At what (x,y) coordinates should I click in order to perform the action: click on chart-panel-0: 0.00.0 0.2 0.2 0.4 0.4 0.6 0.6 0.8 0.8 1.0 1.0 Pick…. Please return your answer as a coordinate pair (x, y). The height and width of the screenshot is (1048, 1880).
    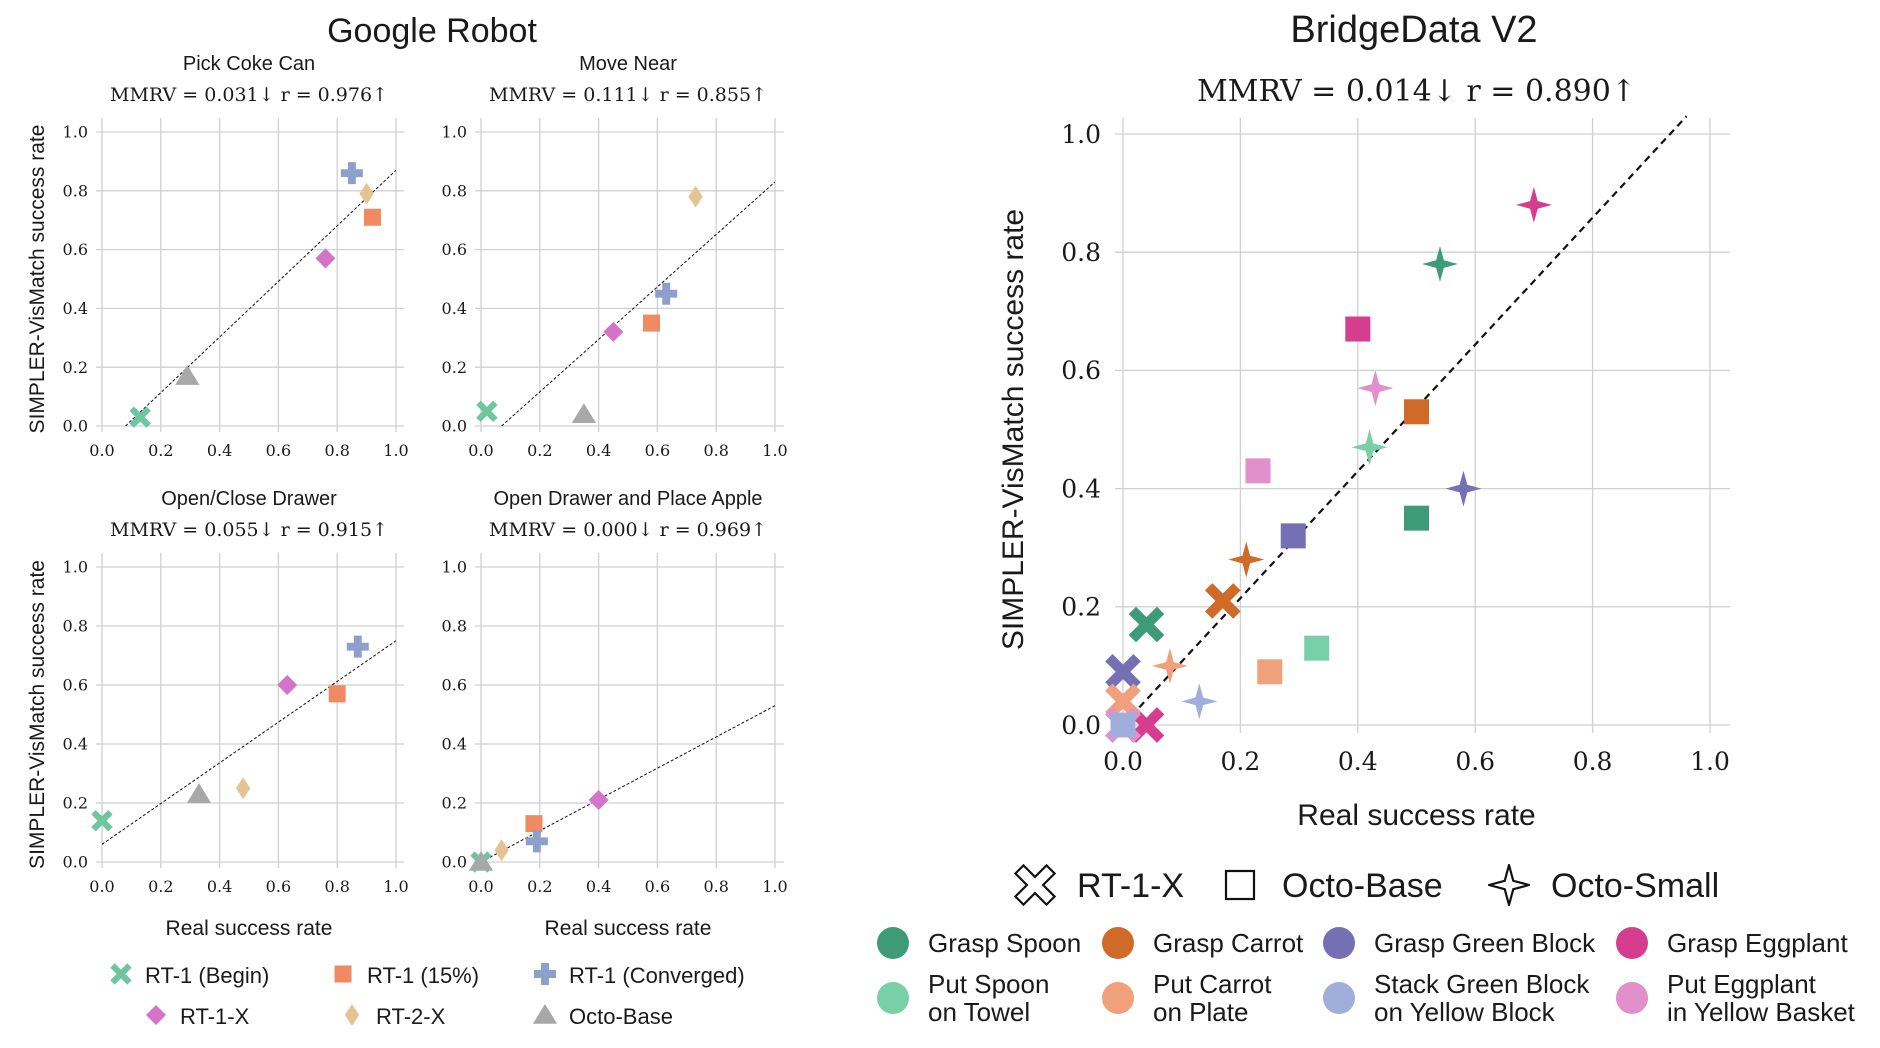
    Looking at the image, I should click on (217, 256).